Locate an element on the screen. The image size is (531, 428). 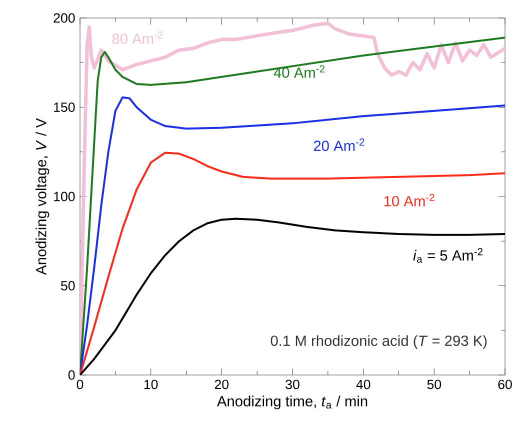
series-label: 80 Am$^{-2}$ is located at coordinates (137, 37).